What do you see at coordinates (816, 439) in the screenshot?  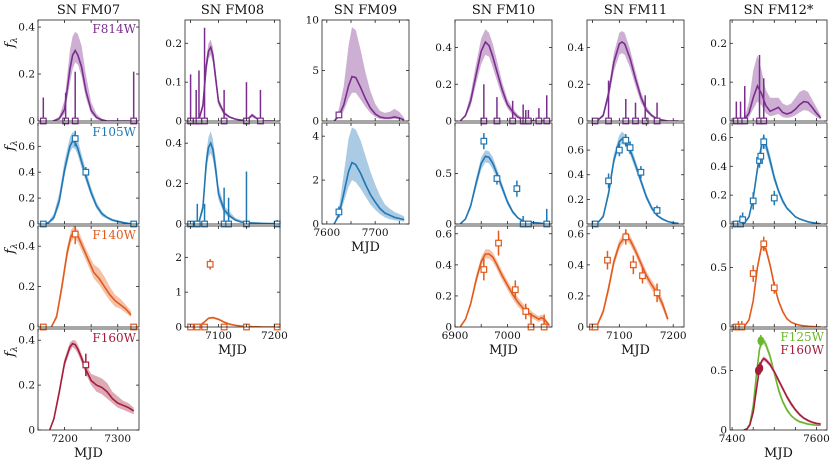 I see `x-tick-label: 7600` at bounding box center [816, 439].